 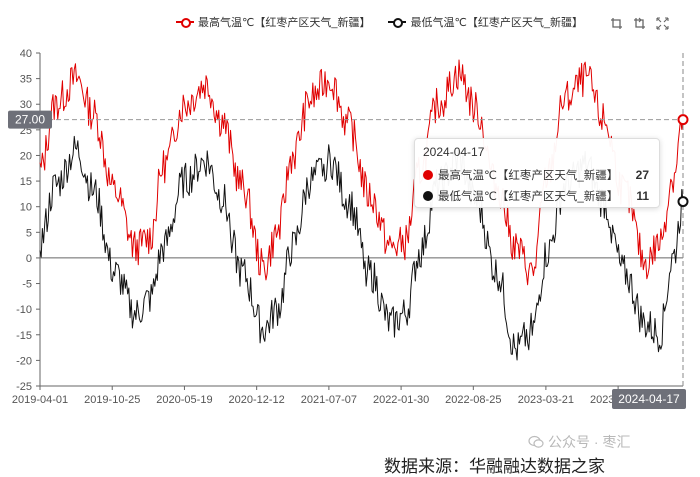 What do you see at coordinates (24, 387) in the screenshot?
I see `y-tick-label: -25` at bounding box center [24, 387].